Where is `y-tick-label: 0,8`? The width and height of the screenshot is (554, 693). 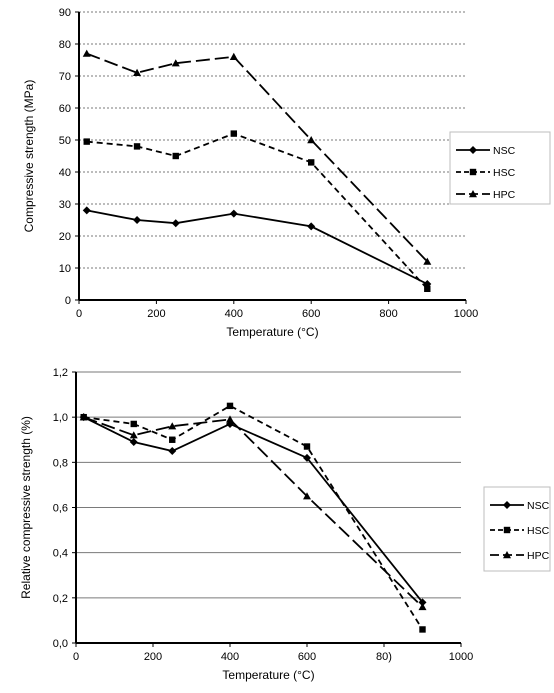
y-tick-label: 0,8 is located at coordinates (60, 463).